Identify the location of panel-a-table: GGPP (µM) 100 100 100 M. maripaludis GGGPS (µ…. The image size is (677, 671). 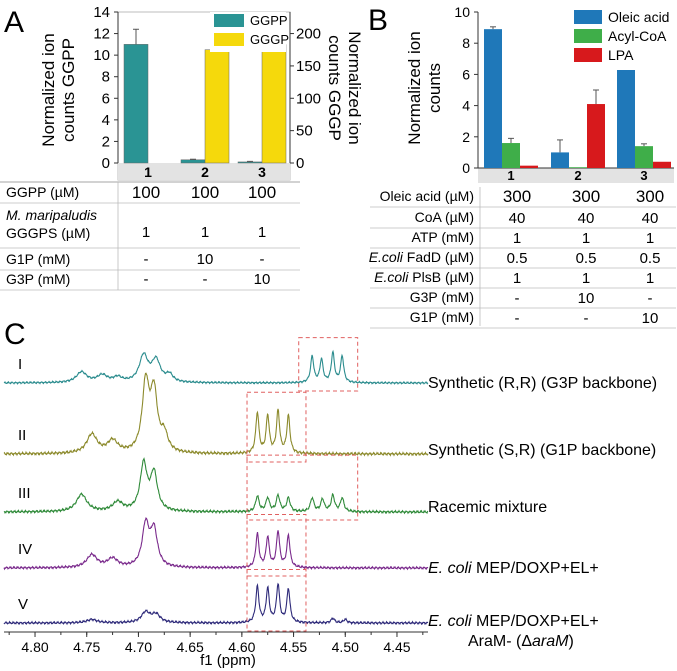
(150, 236).